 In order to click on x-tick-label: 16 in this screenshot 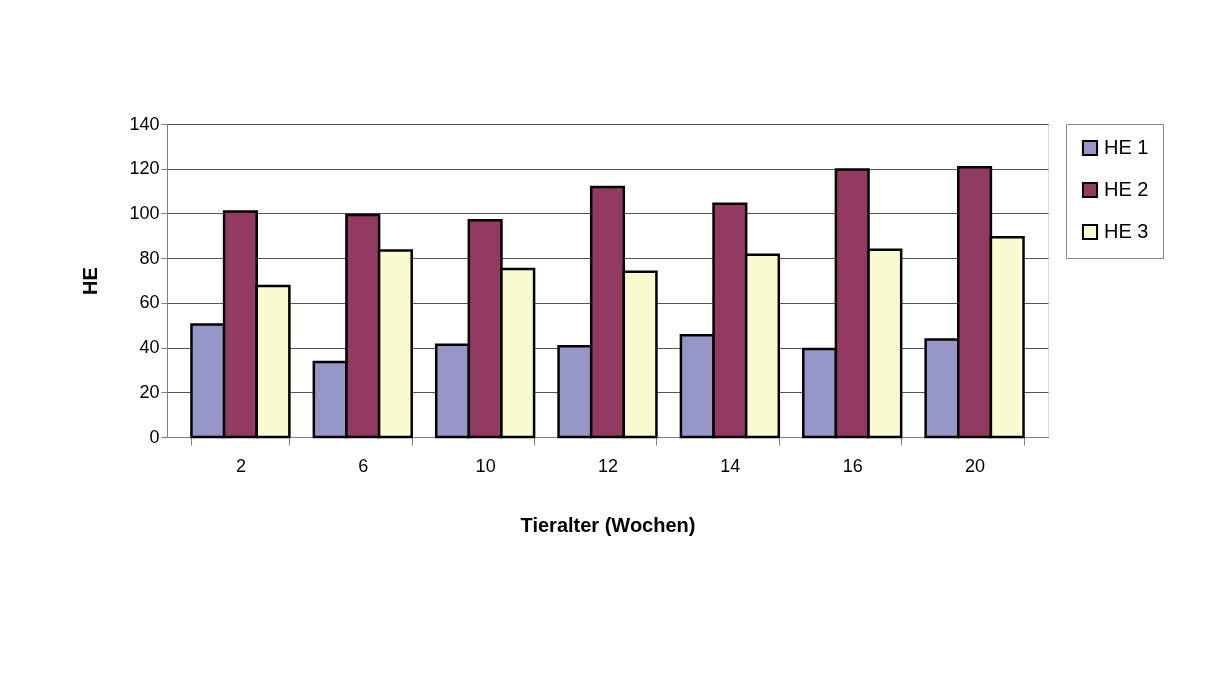, I will do `click(852, 465)`.